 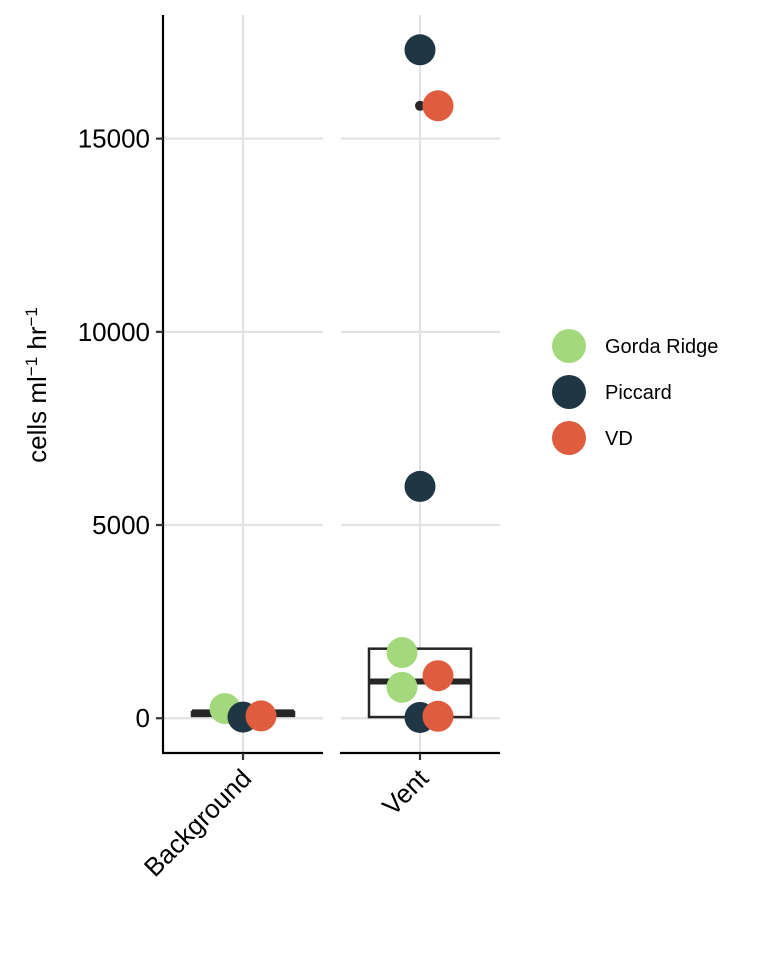 I want to click on legend: Gorda Ridge Piccard VD, so click(x=635, y=392).